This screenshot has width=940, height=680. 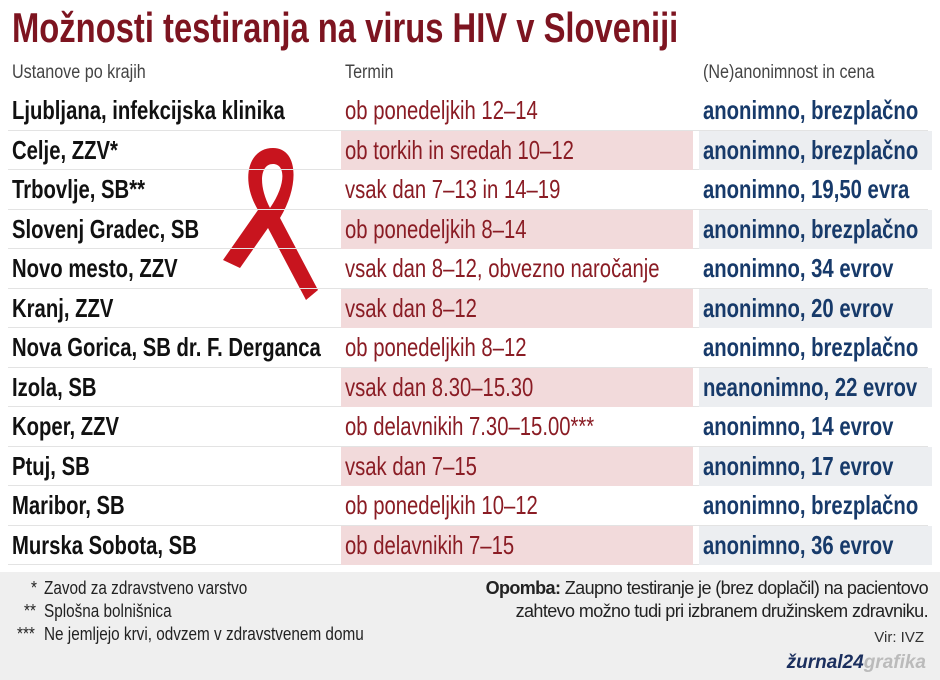 I want to click on table-cell: Ljubljana, infekcijska klinika, so click(x=174, y=110).